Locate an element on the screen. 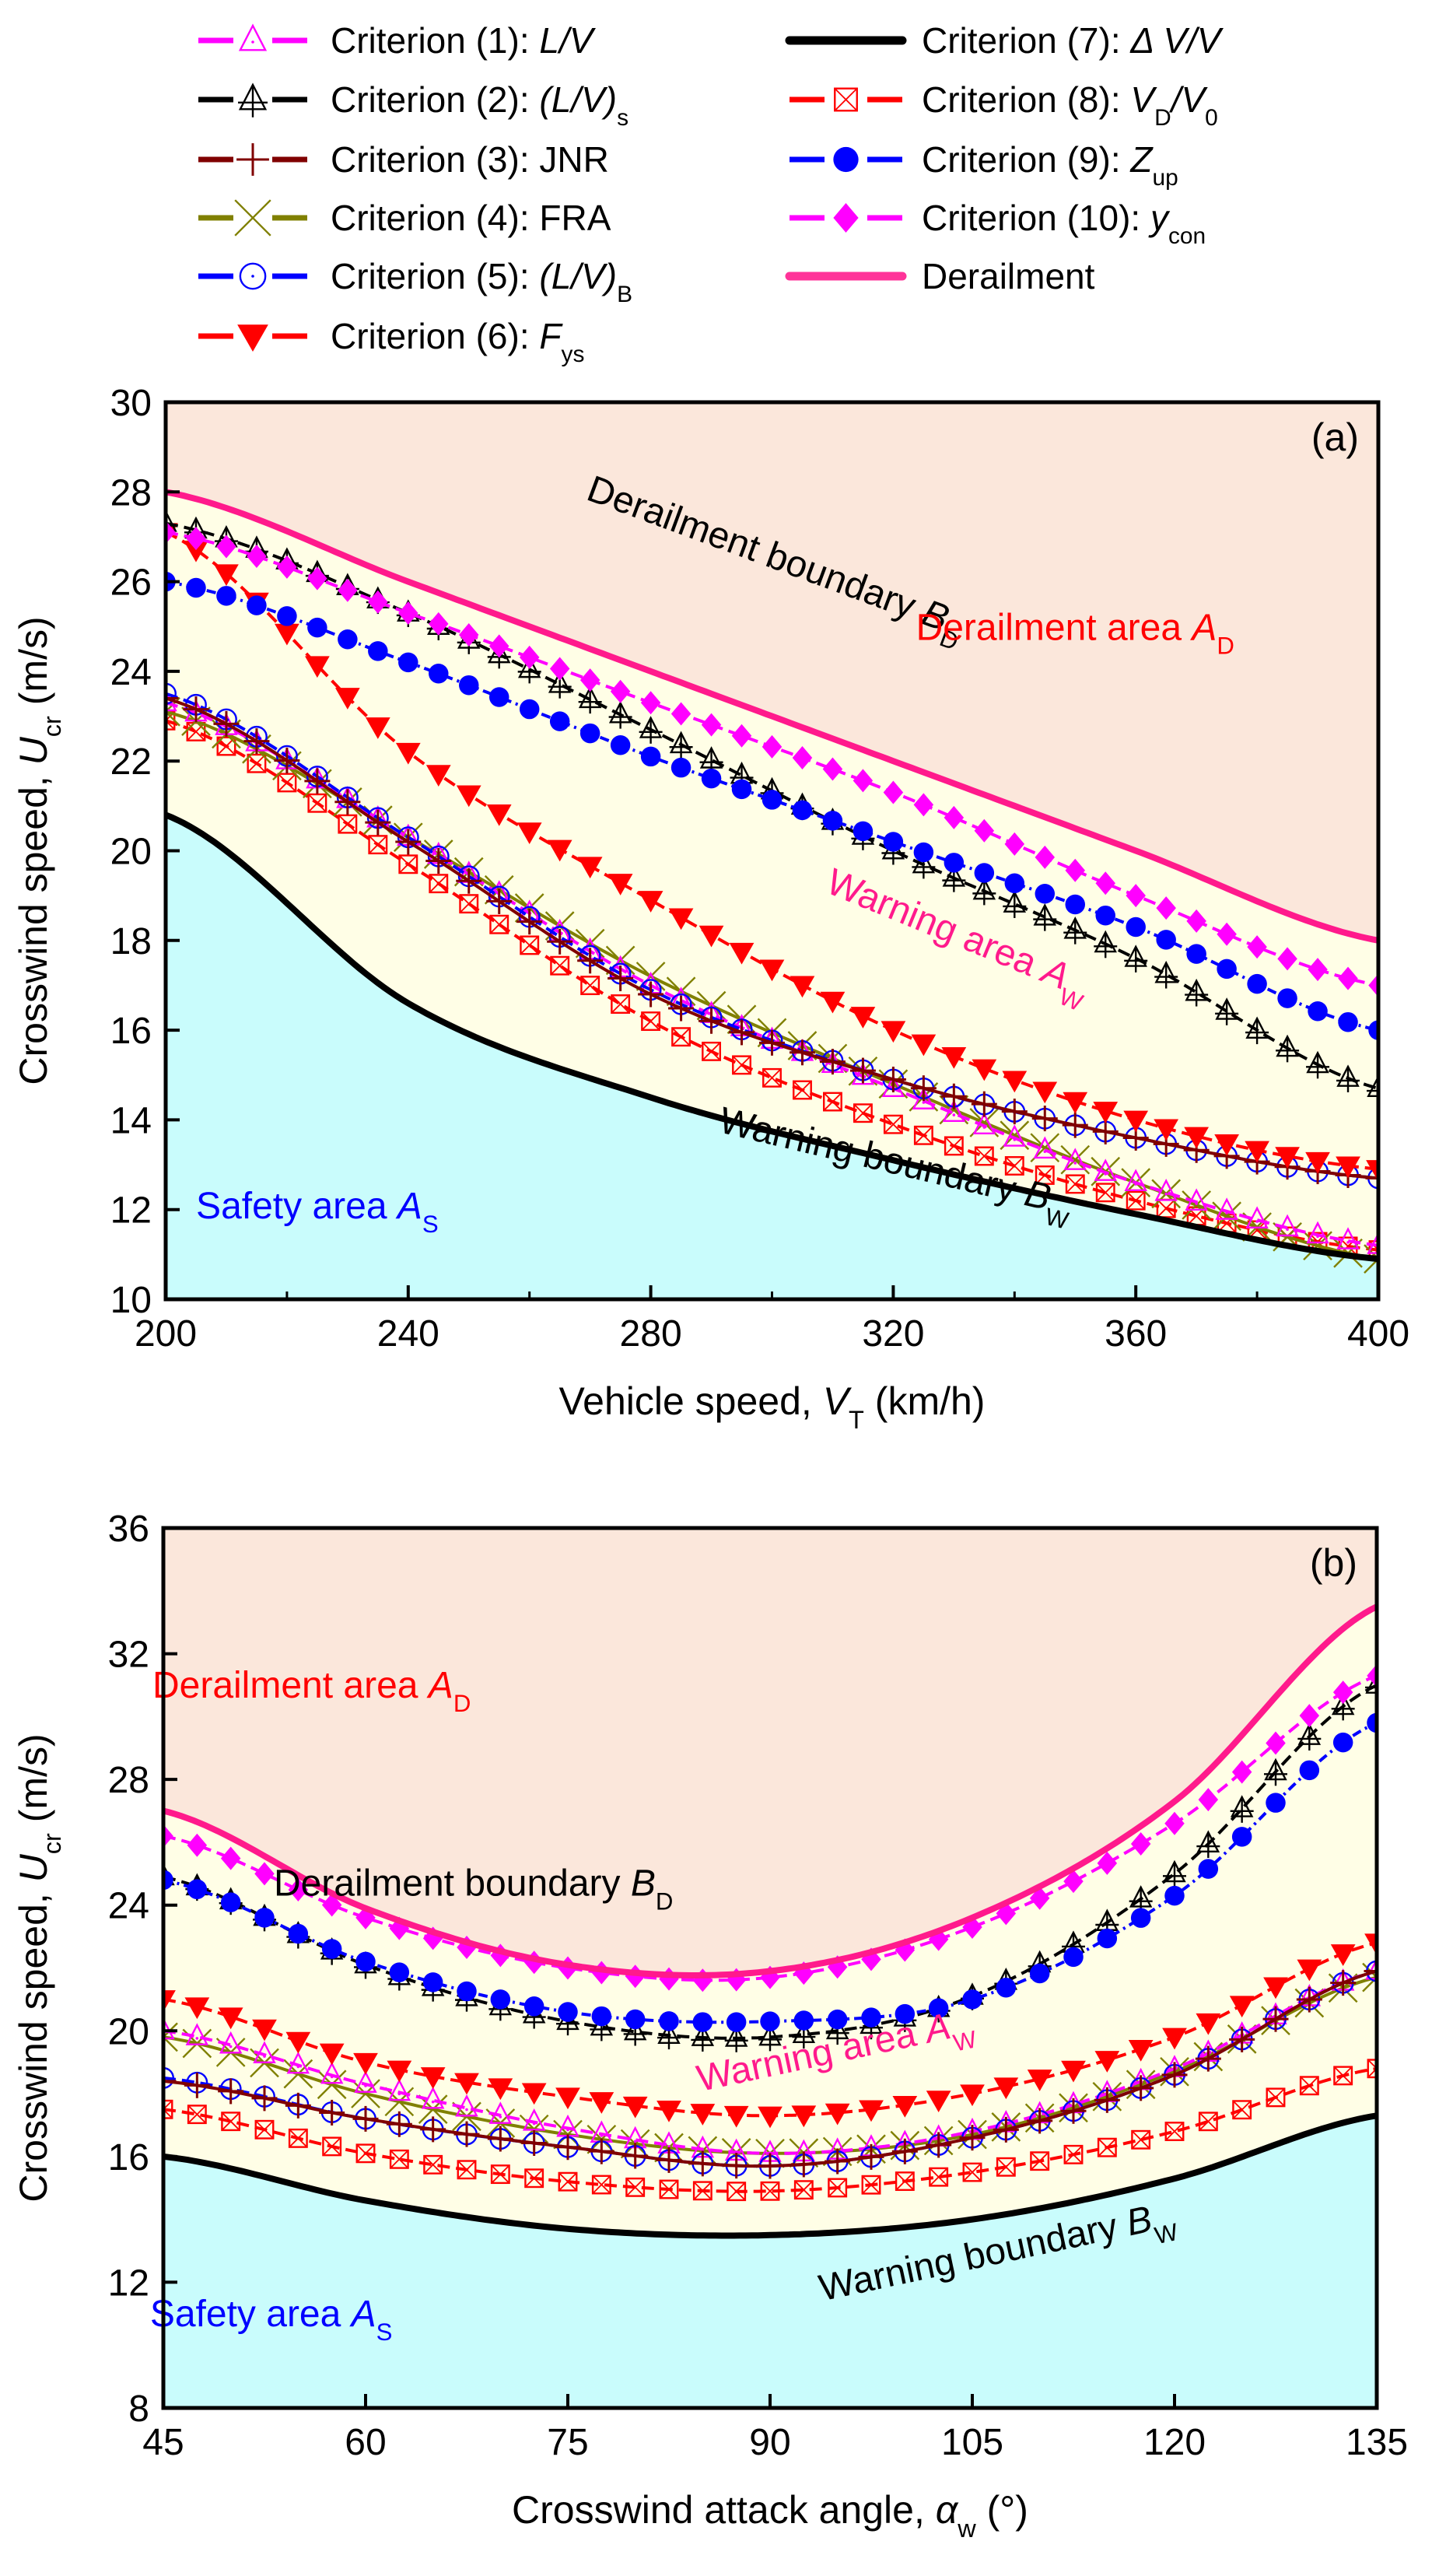  x-tick-label: 240 is located at coordinates (408, 1334).